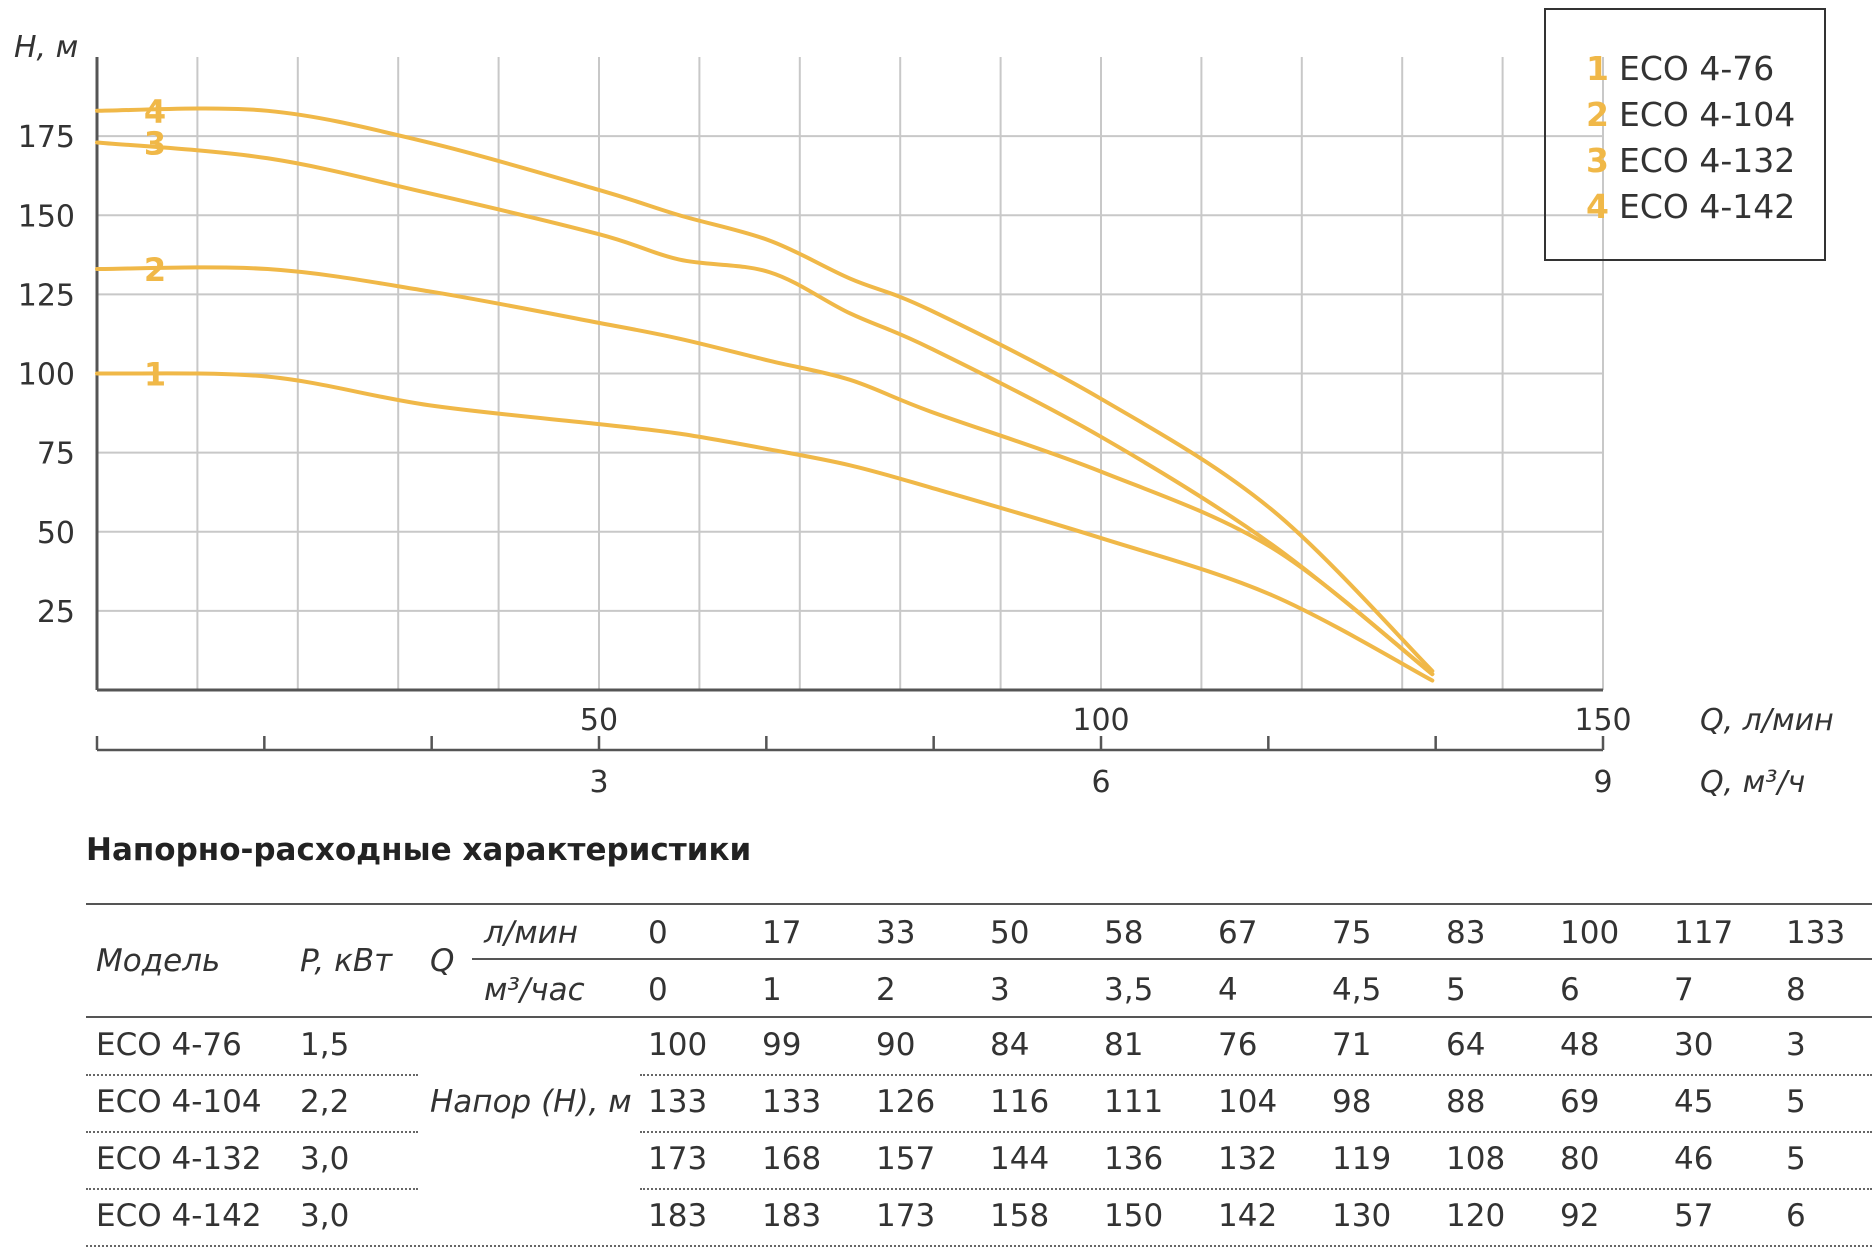  Describe the element at coordinates (46, 216) in the screenshot. I see `y-tick-label: 150` at that location.